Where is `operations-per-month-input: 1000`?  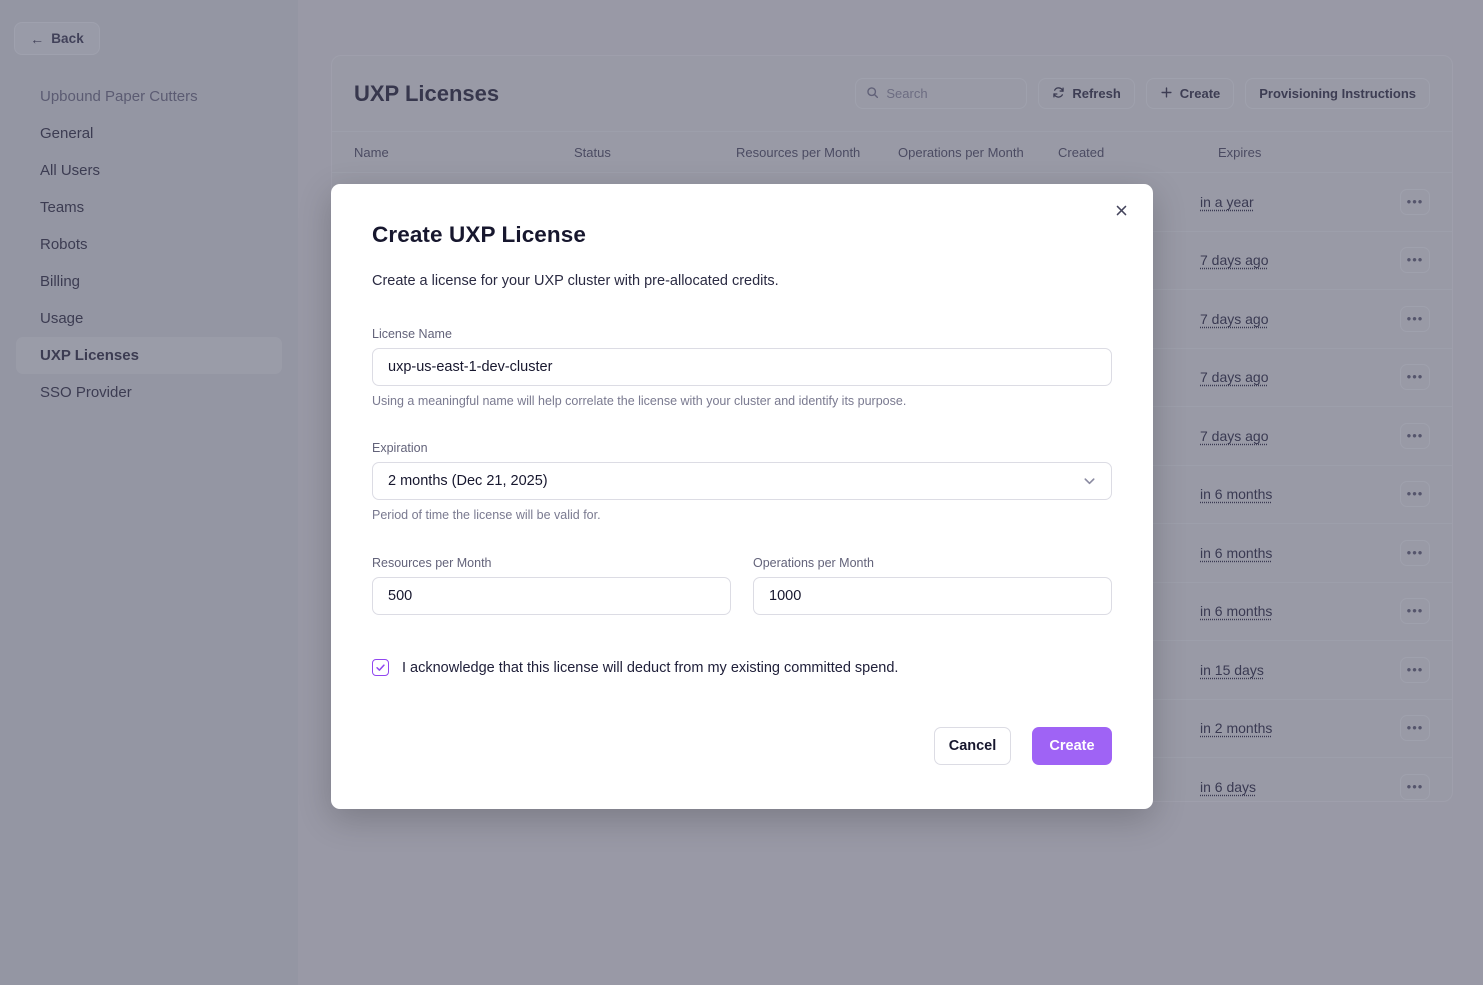
operations-per-month-input: 1000 is located at coordinates (932, 596).